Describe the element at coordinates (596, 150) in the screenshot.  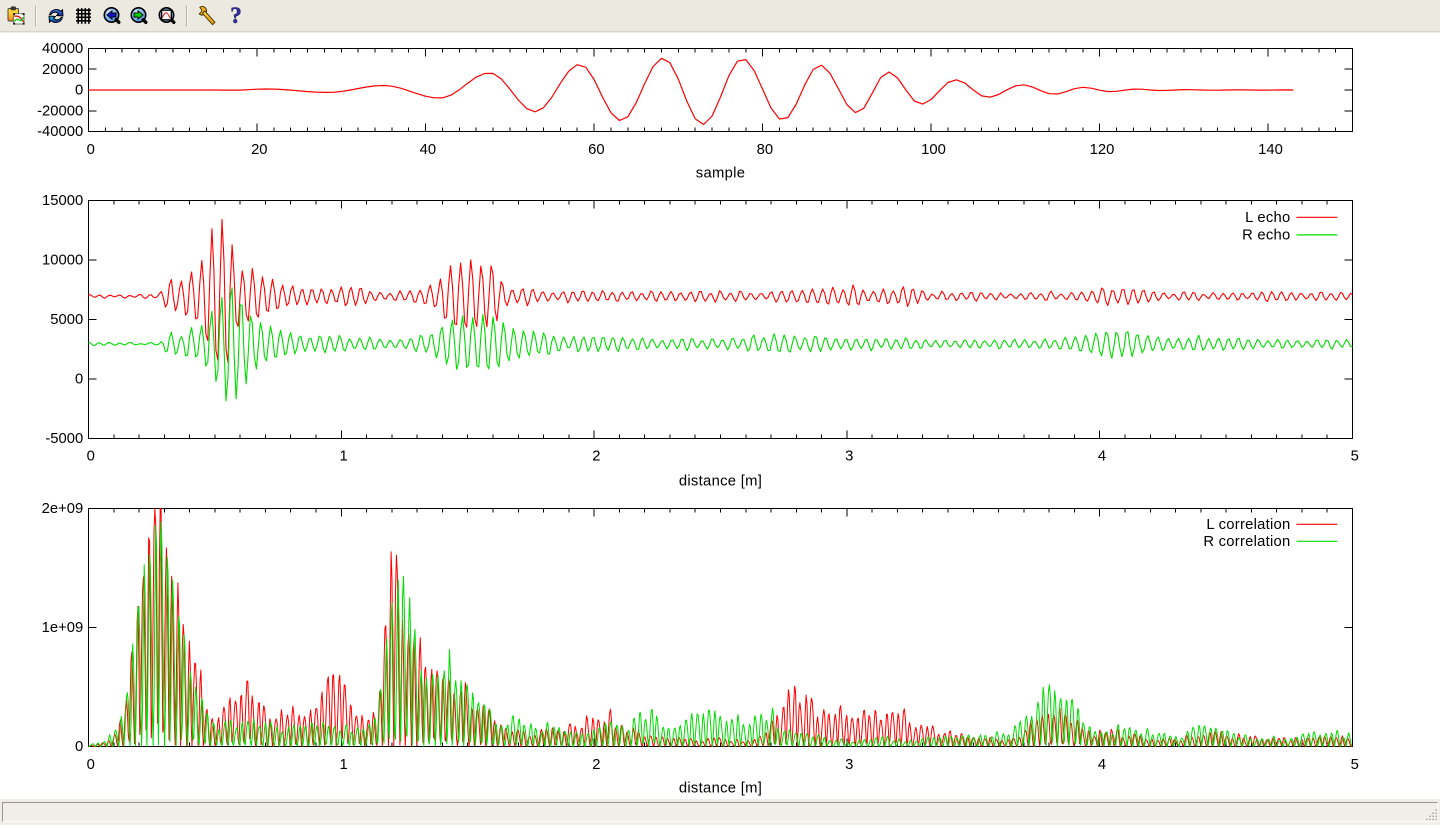
I see `svg-text: 60` at that location.